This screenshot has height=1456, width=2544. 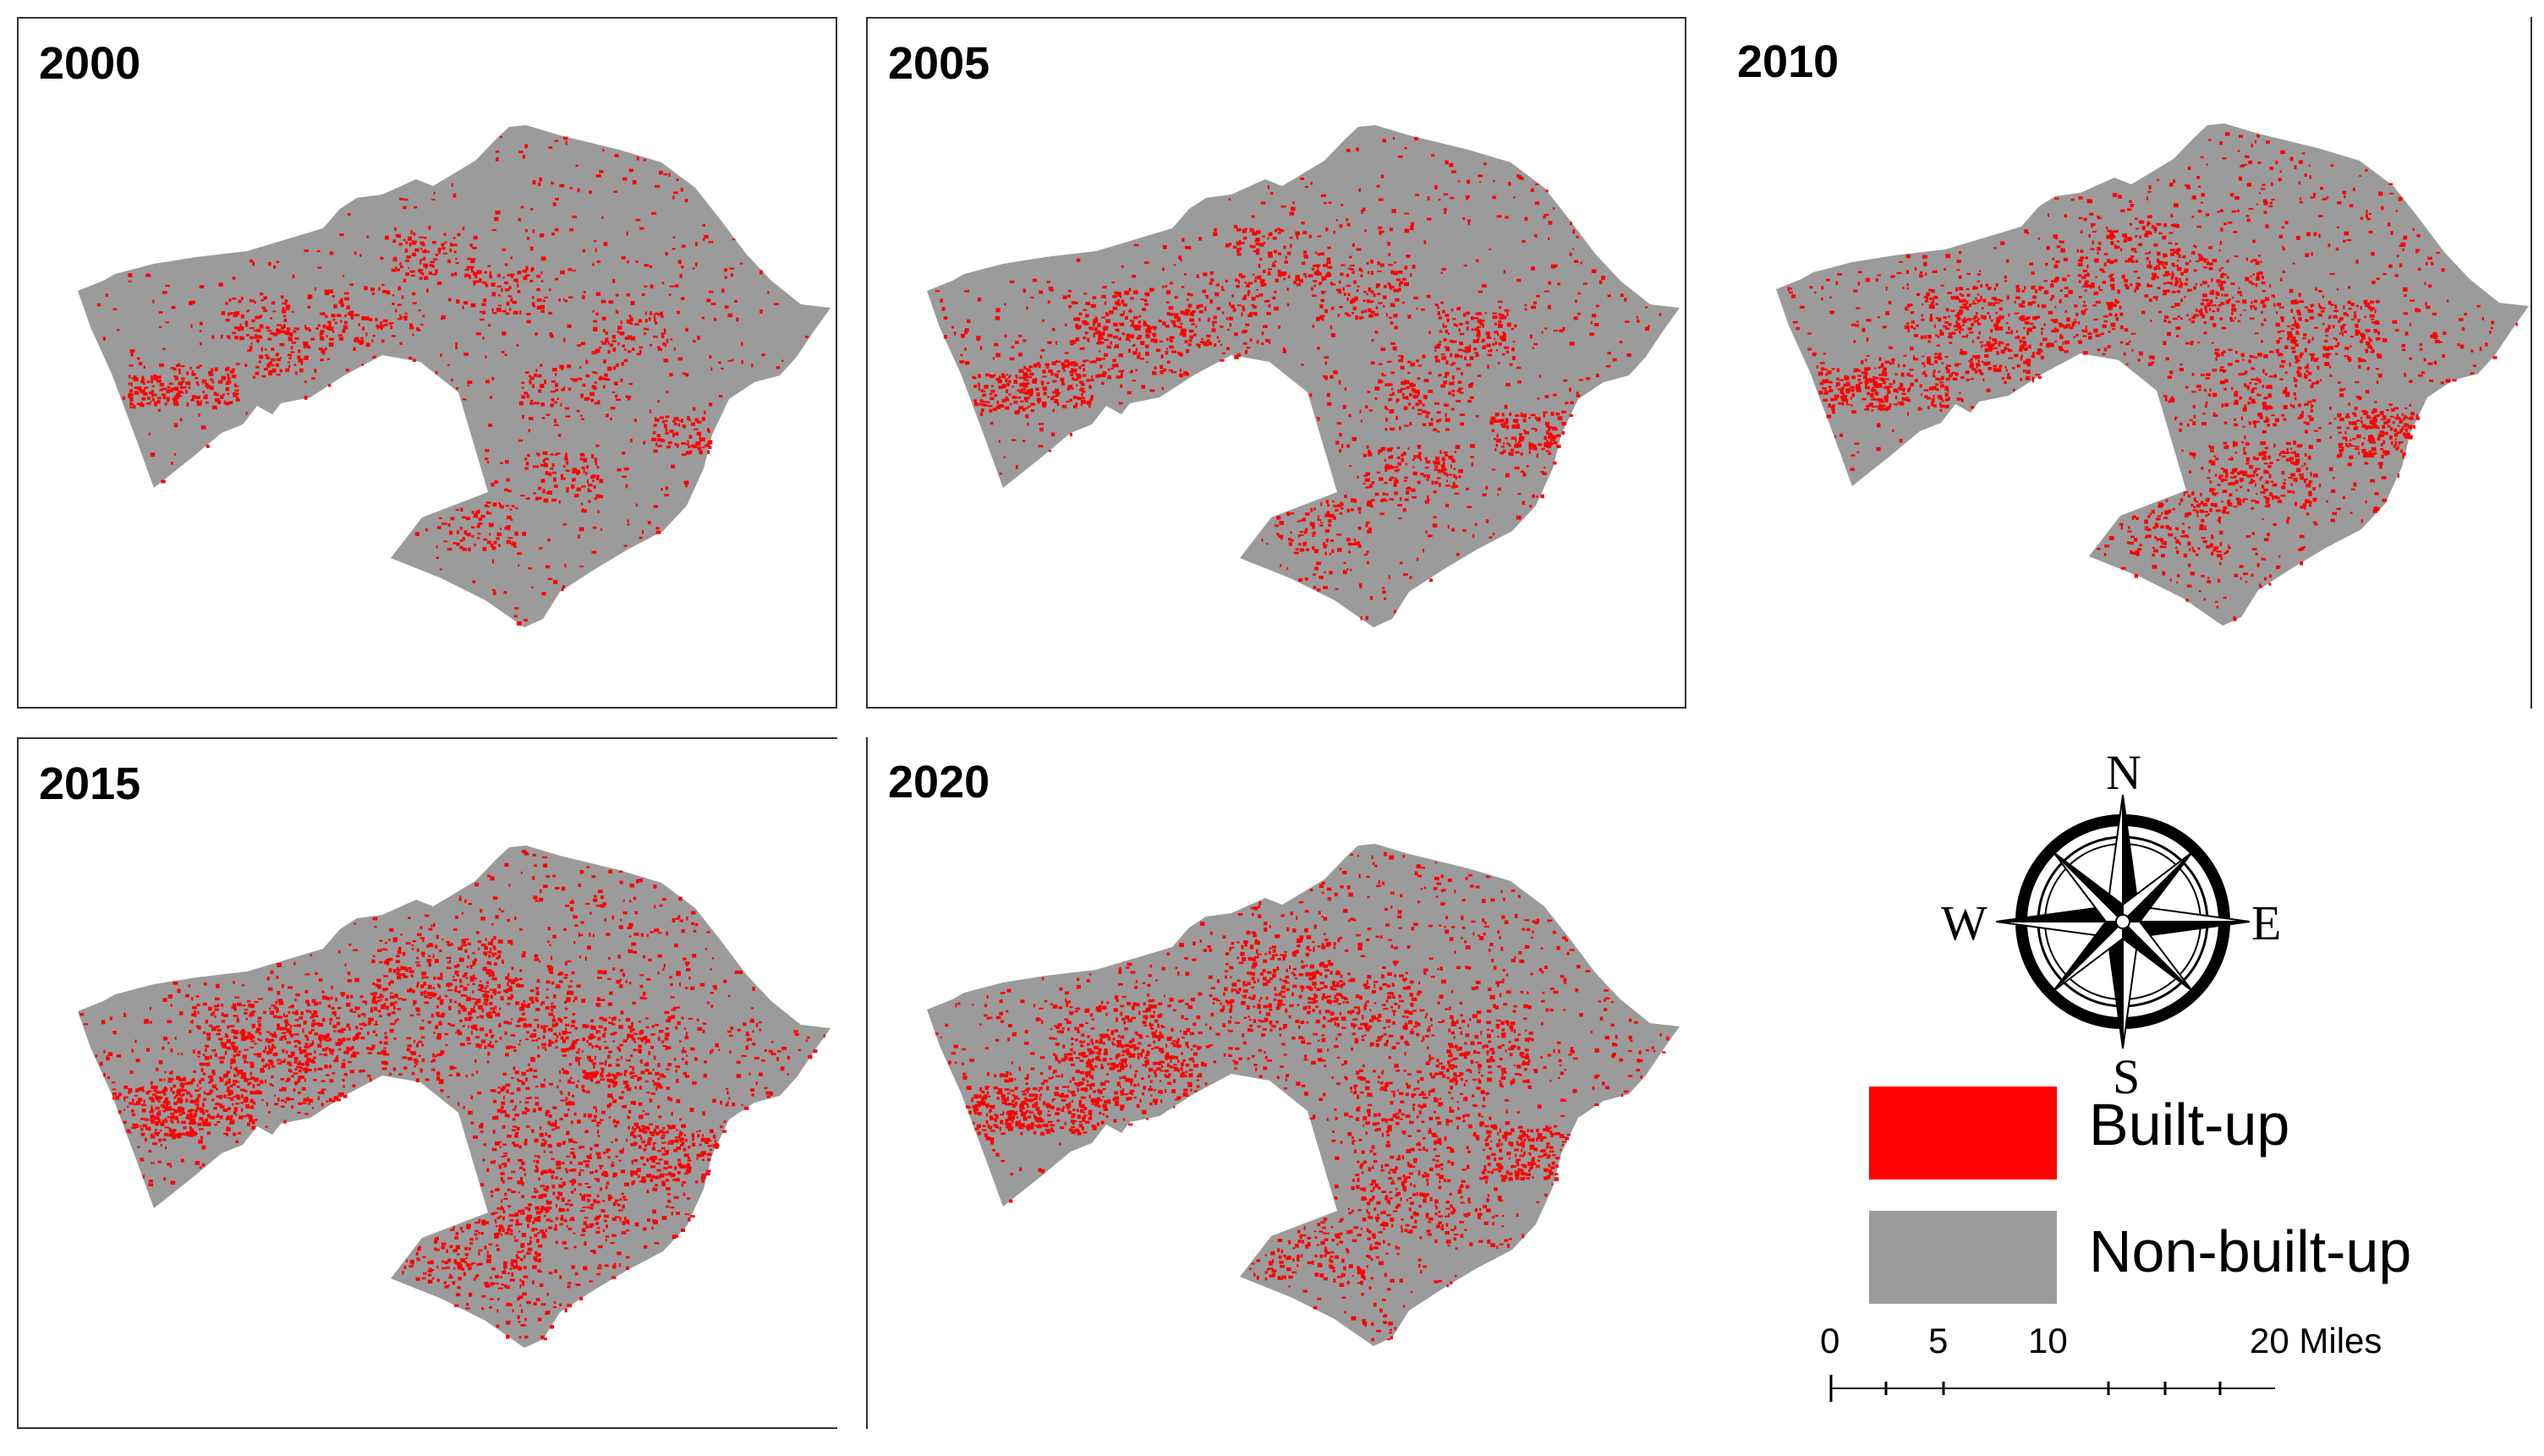 I want to click on compass-west-label: W, so click(x=1964, y=922).